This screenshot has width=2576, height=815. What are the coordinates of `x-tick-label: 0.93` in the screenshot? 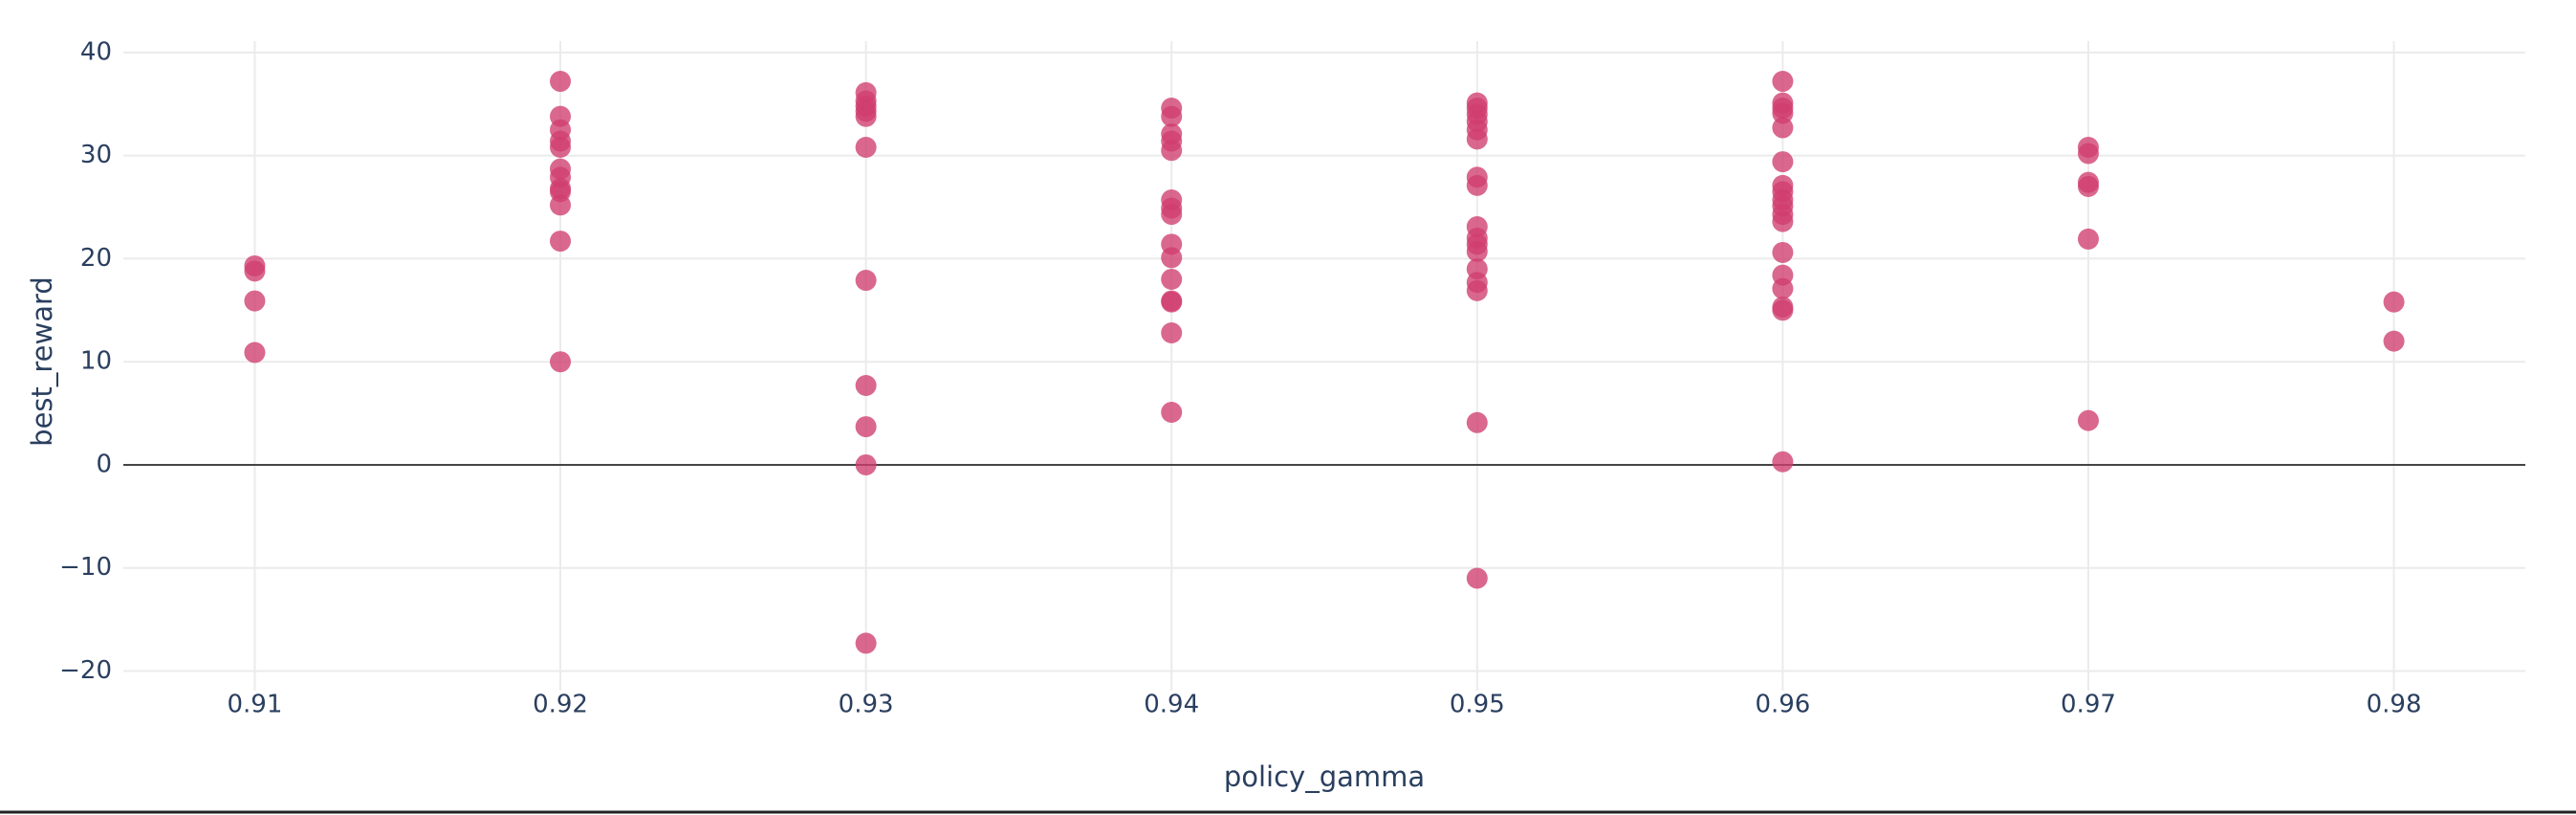 It's located at (866, 705).